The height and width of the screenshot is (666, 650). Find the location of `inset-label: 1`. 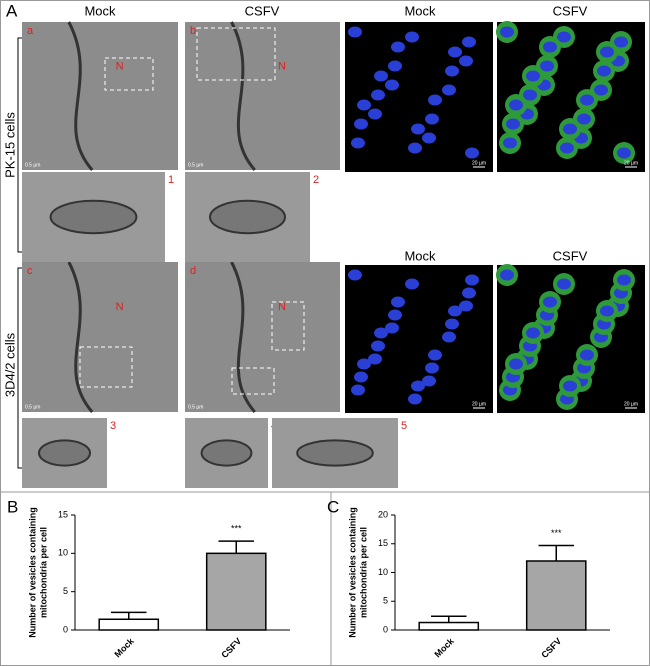

inset-label: 1 is located at coordinates (171, 180).